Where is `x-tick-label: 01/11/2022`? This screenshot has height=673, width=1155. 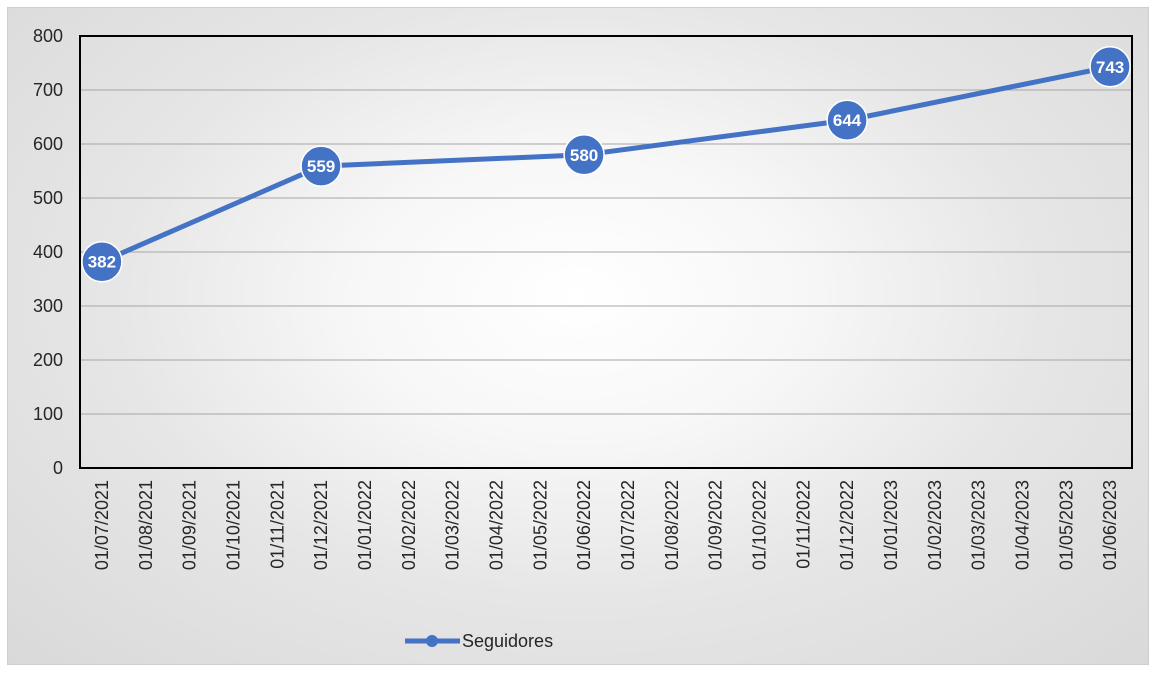 x-tick-label: 01/11/2022 is located at coordinates (803, 524).